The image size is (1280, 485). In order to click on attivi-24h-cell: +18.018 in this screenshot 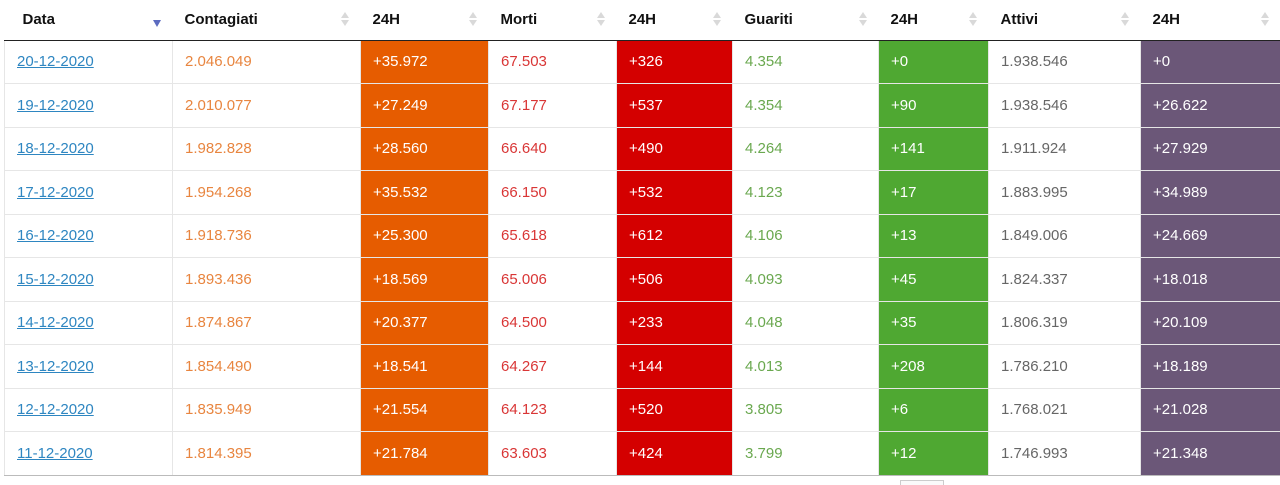, I will do `click(1210, 280)`.